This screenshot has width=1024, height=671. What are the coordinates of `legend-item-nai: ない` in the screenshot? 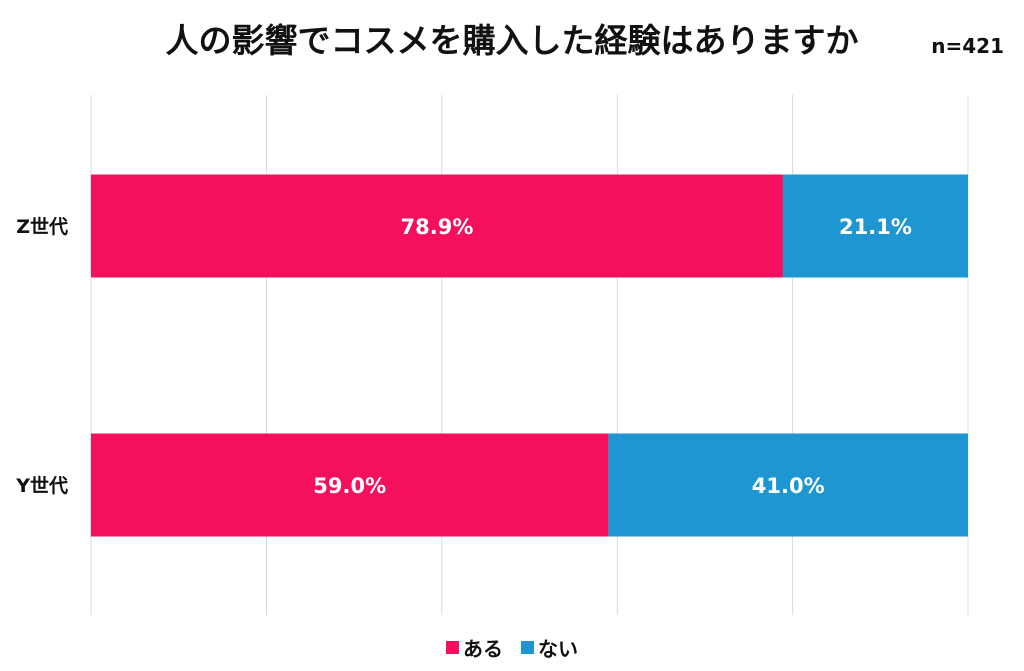 It's located at (549, 647).